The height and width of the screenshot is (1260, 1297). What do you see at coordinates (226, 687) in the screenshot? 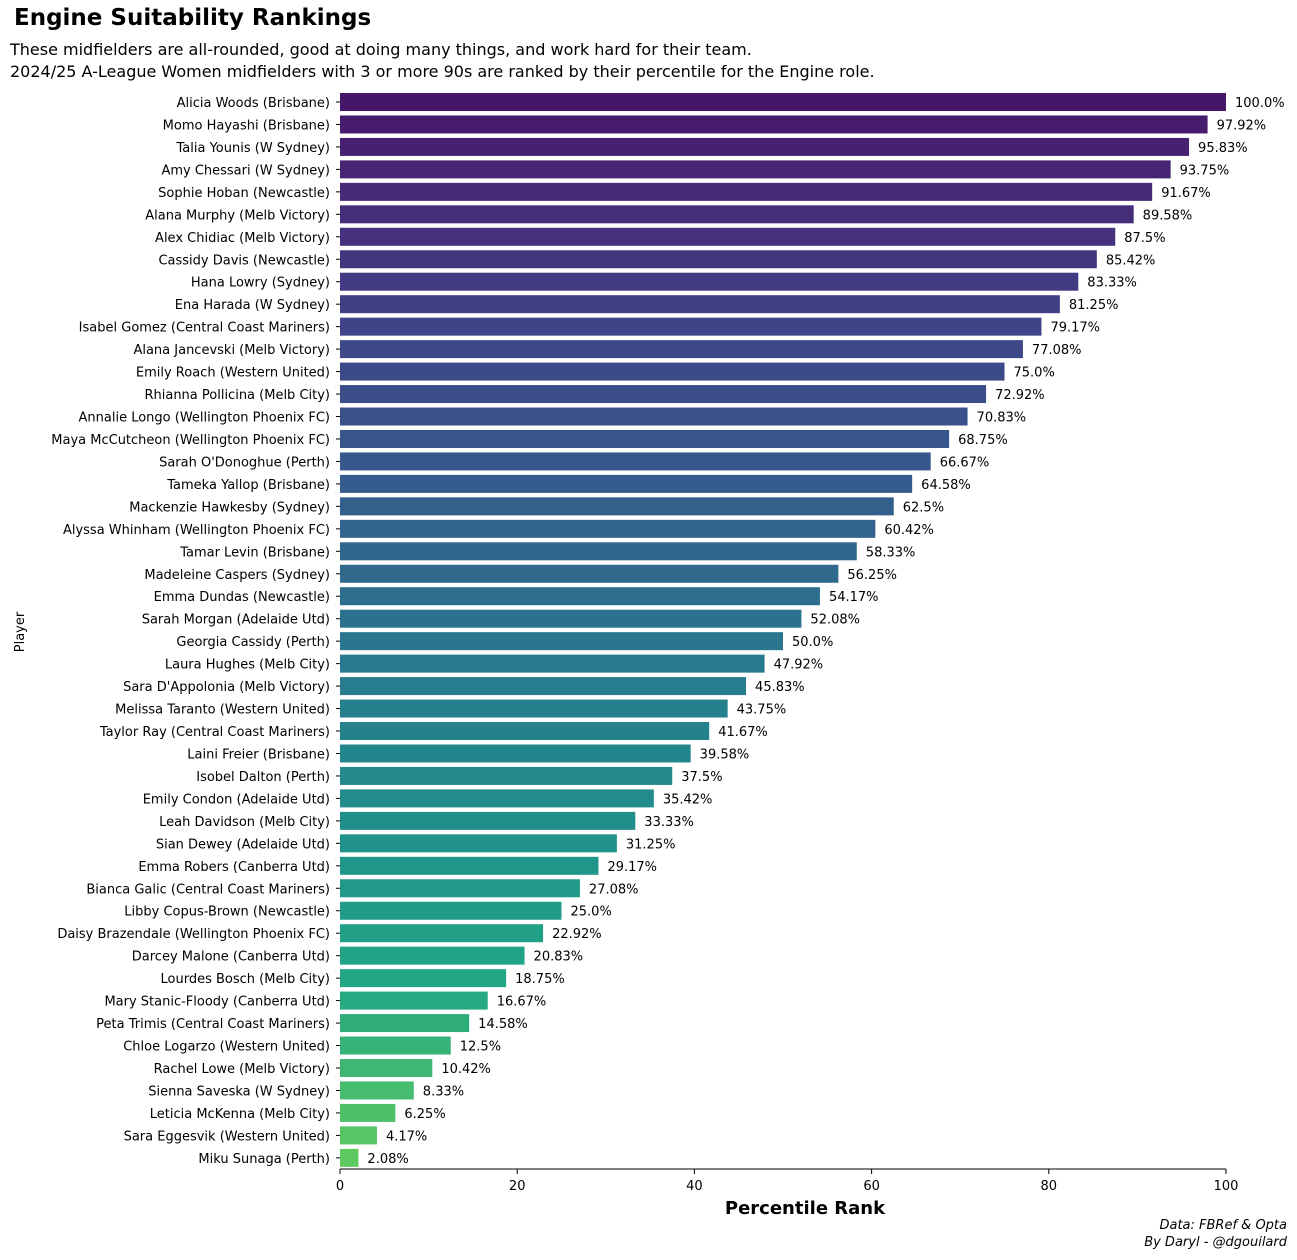
I see `y-tick-label: Sara D'Appolonia (Melb Victory)` at bounding box center [226, 687].